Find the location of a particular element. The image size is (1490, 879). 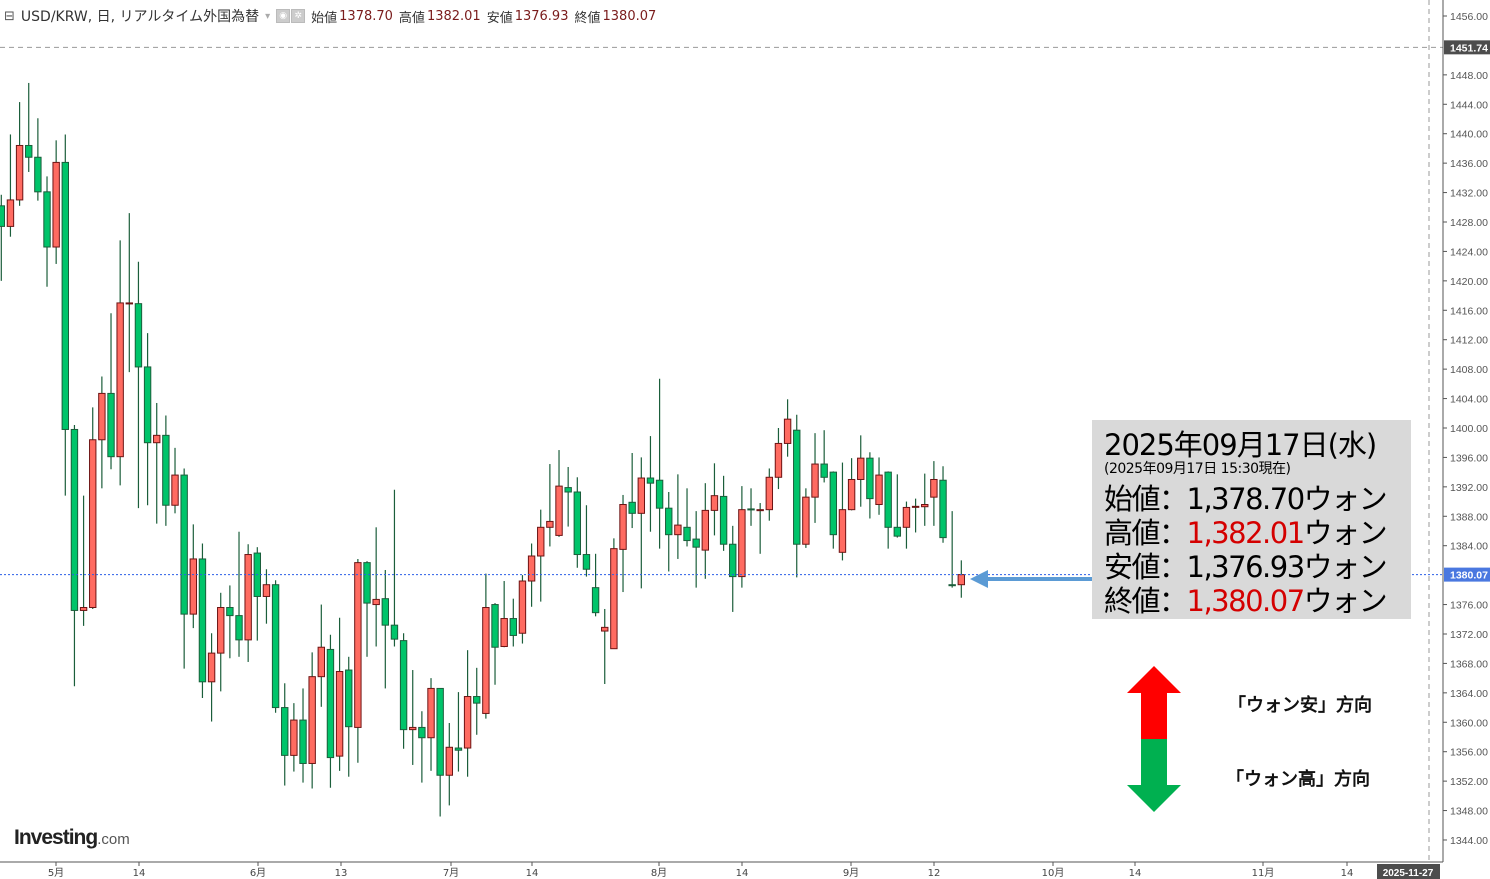

time-tick-label: 6月 is located at coordinates (258, 873).